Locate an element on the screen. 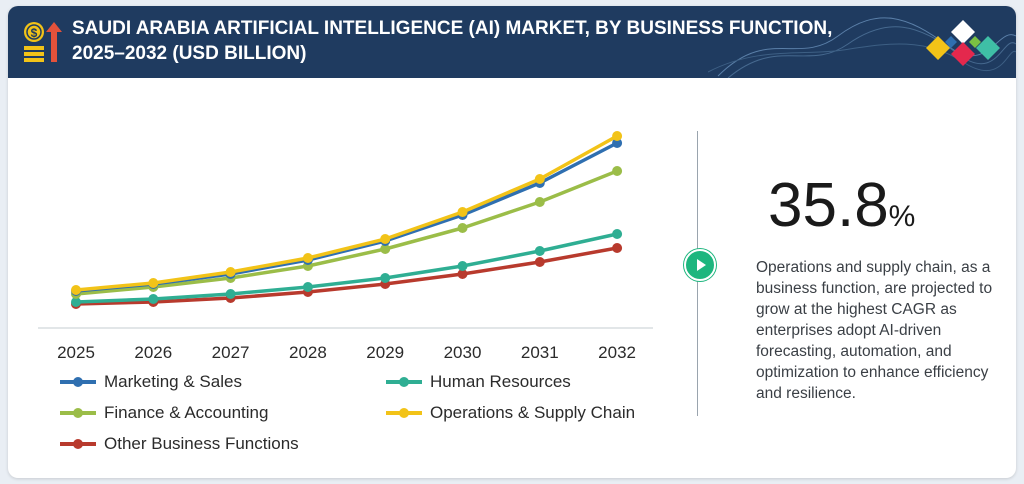  legend-label: Finance & Accounting is located at coordinates (186, 412).